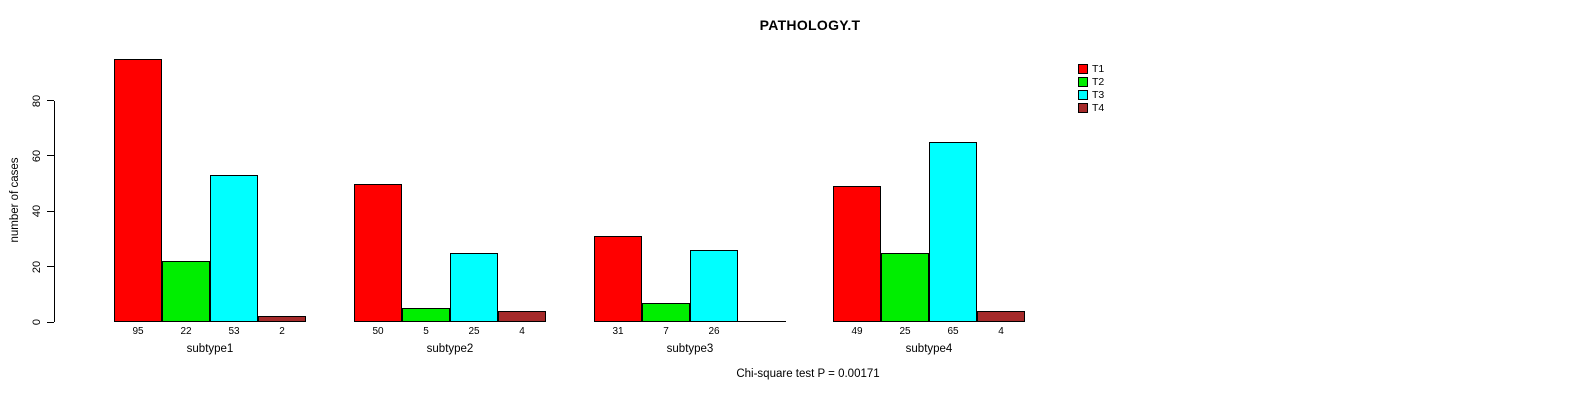  What do you see at coordinates (690, 349) in the screenshot?
I see `x-category-label: subtype3` at bounding box center [690, 349].